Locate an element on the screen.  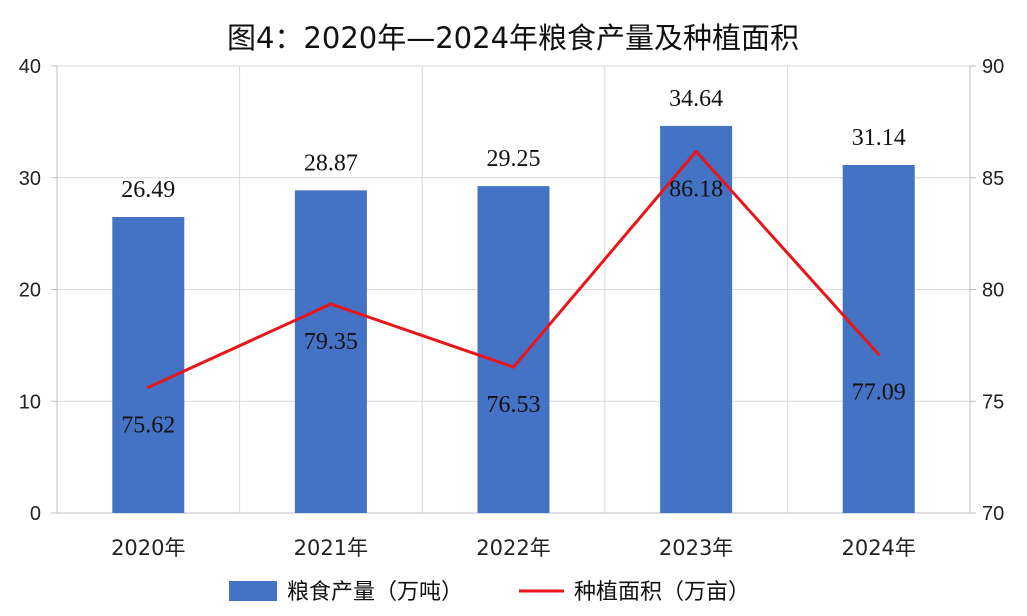
line-value-label: 76.53 is located at coordinates (514, 405).